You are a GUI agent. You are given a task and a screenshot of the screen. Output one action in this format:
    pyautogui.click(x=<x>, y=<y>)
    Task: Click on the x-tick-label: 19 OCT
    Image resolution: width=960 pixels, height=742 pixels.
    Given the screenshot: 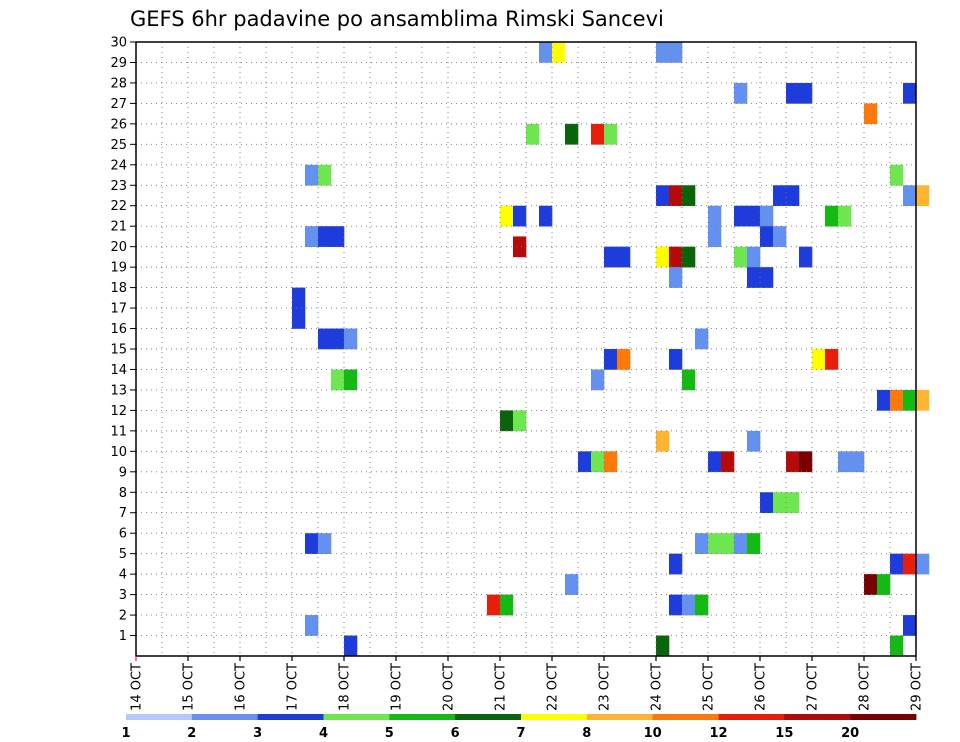 What is the action you would take?
    pyautogui.click(x=397, y=687)
    